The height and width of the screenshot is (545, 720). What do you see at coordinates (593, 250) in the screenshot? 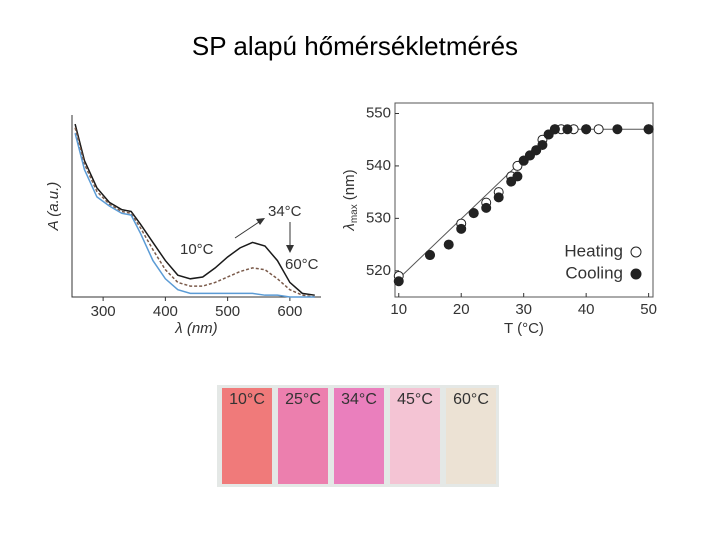
I see `legend-label: Heating` at bounding box center [593, 250].